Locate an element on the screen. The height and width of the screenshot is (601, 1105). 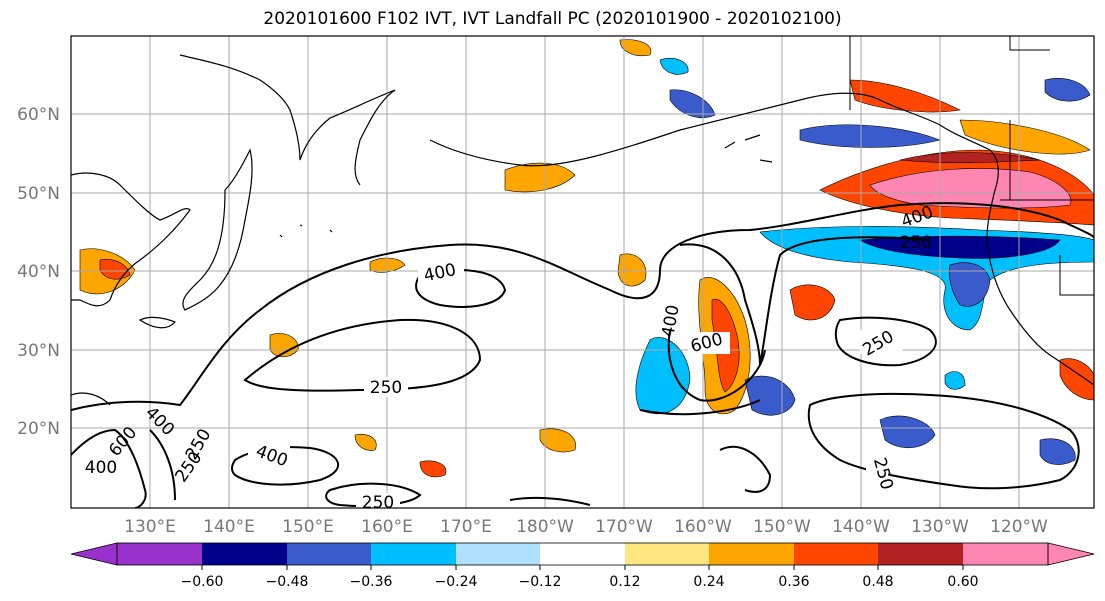
lon-label-150e: 150°E is located at coordinates (308, 527).